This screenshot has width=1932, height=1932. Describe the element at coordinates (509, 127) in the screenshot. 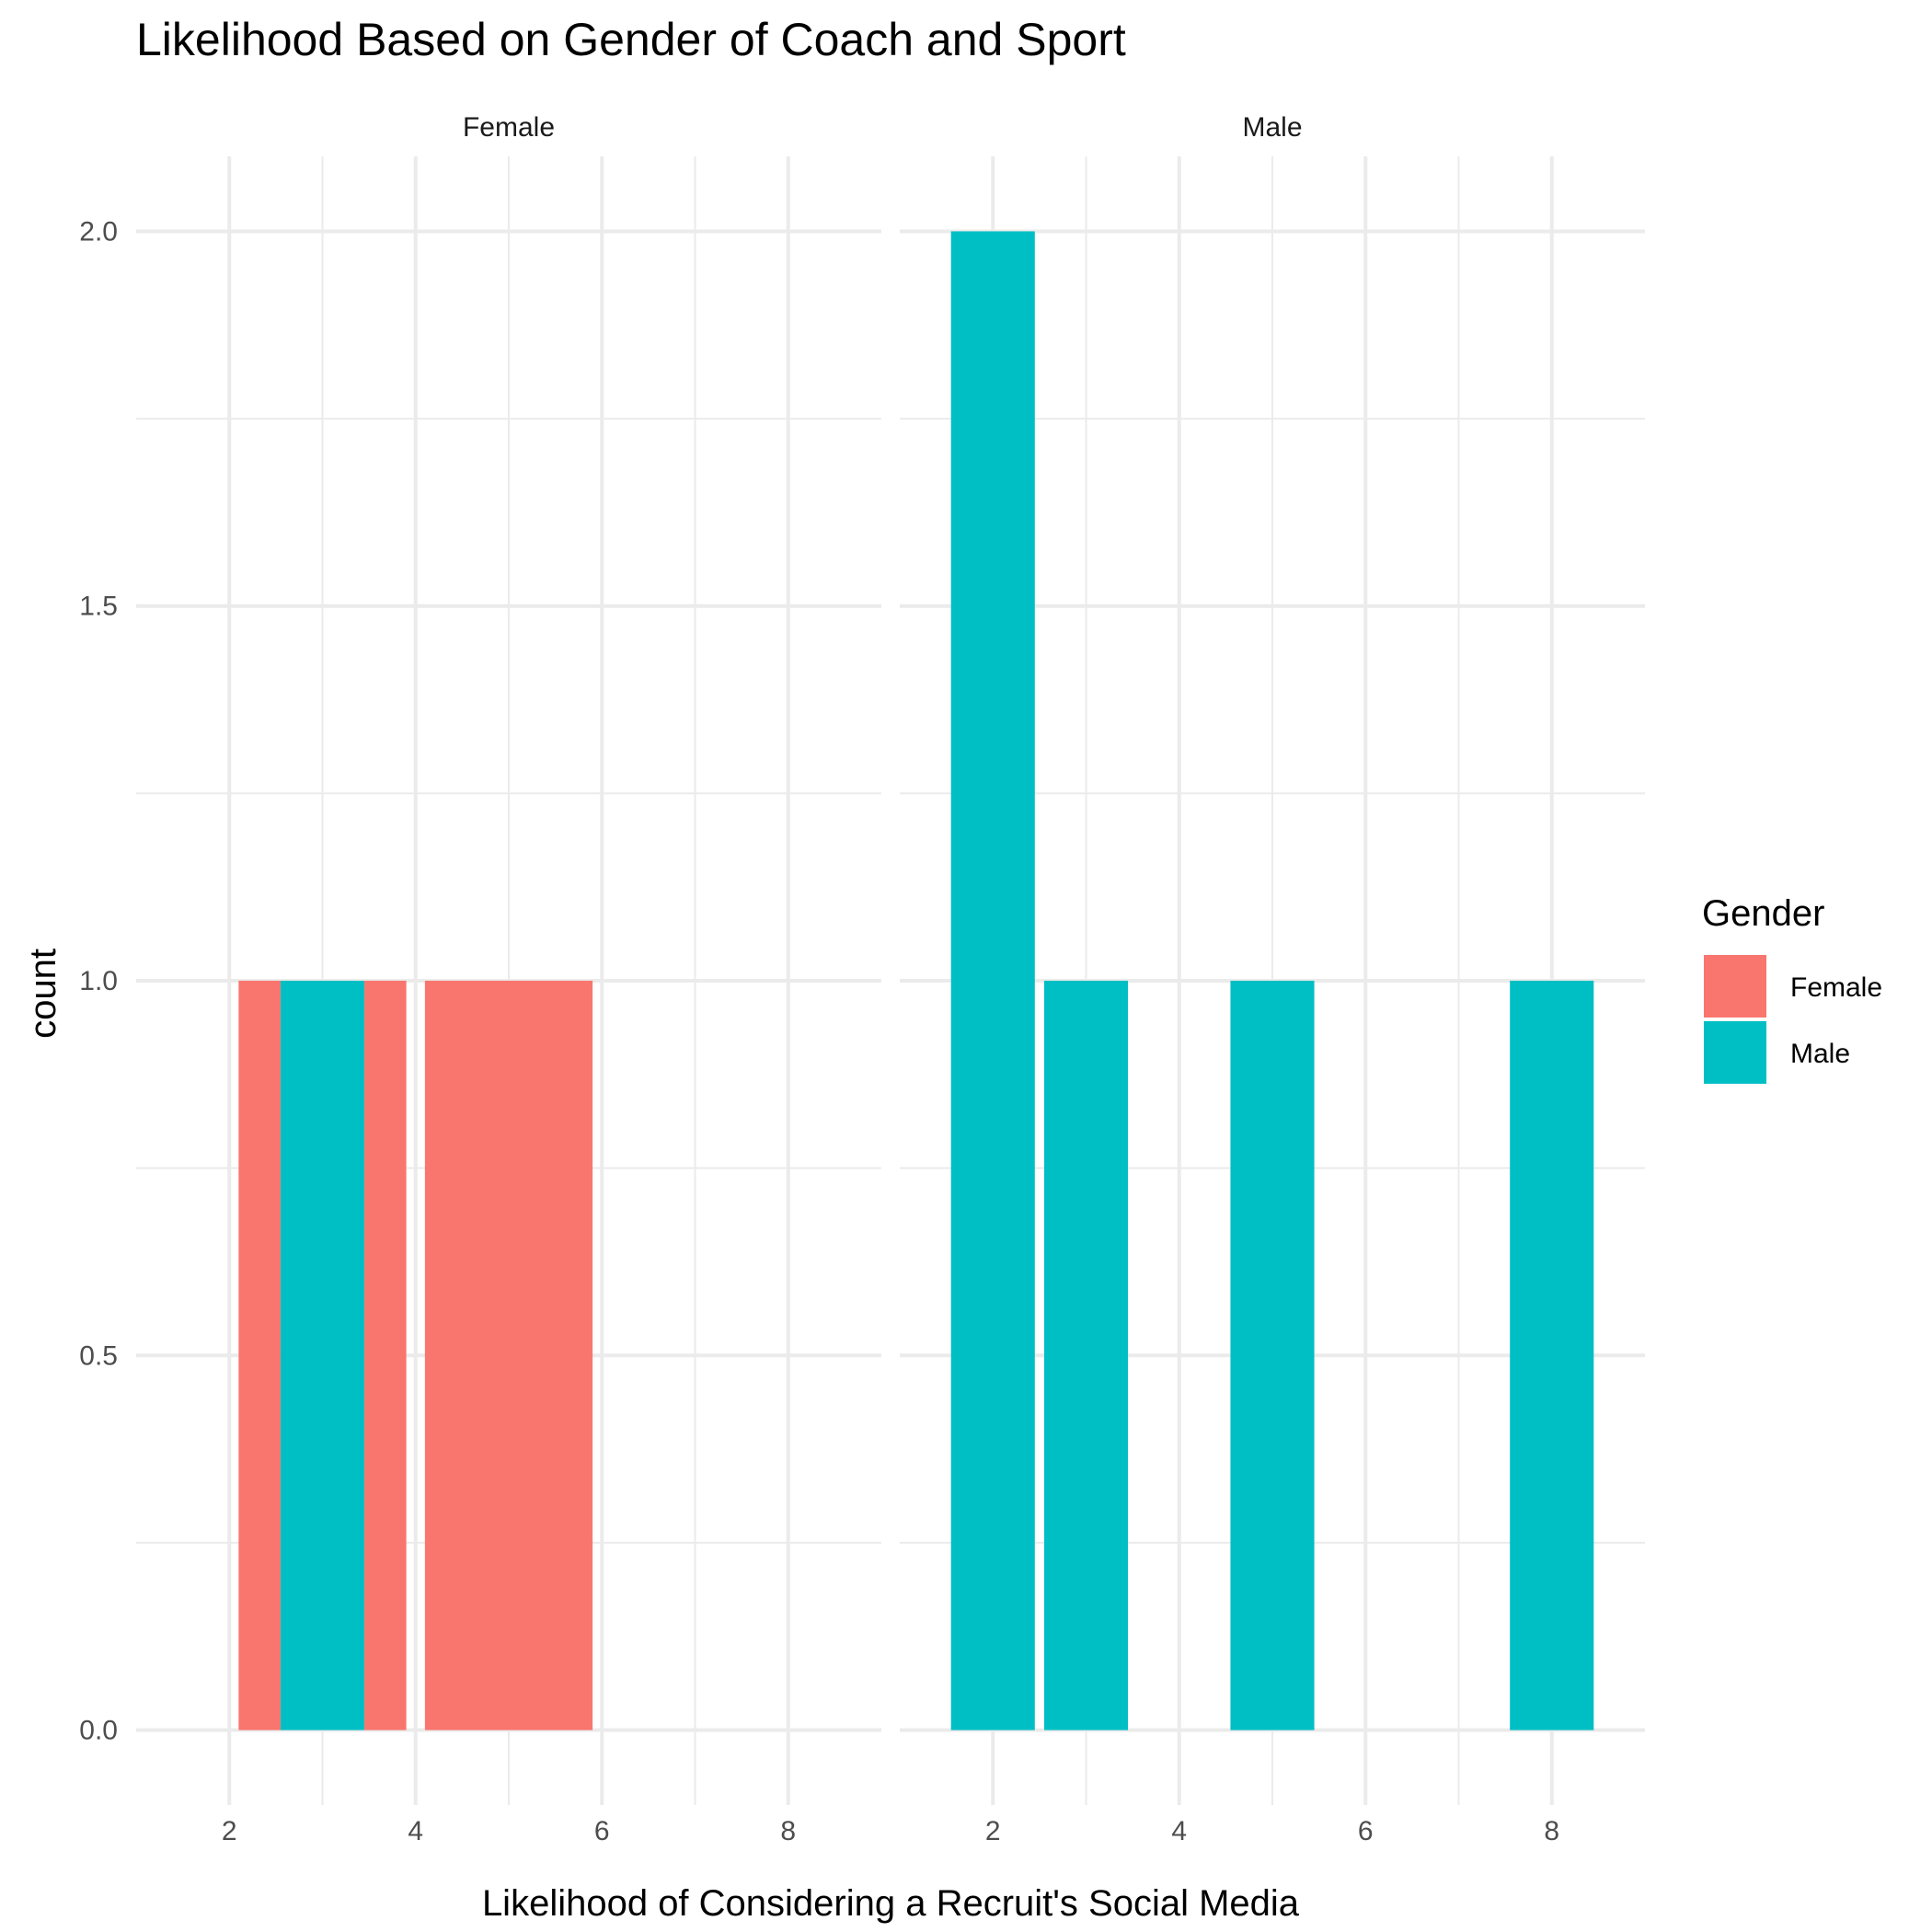

I see `facet-strip-female: Female` at that location.